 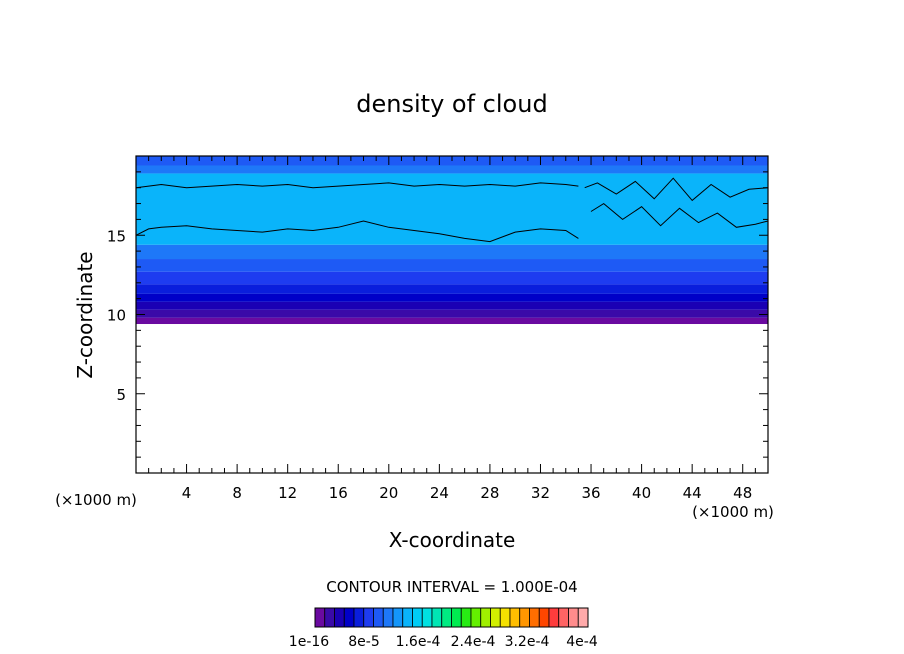 What do you see at coordinates (187, 493) in the screenshot?
I see `x-tick-label-4: 4` at bounding box center [187, 493].